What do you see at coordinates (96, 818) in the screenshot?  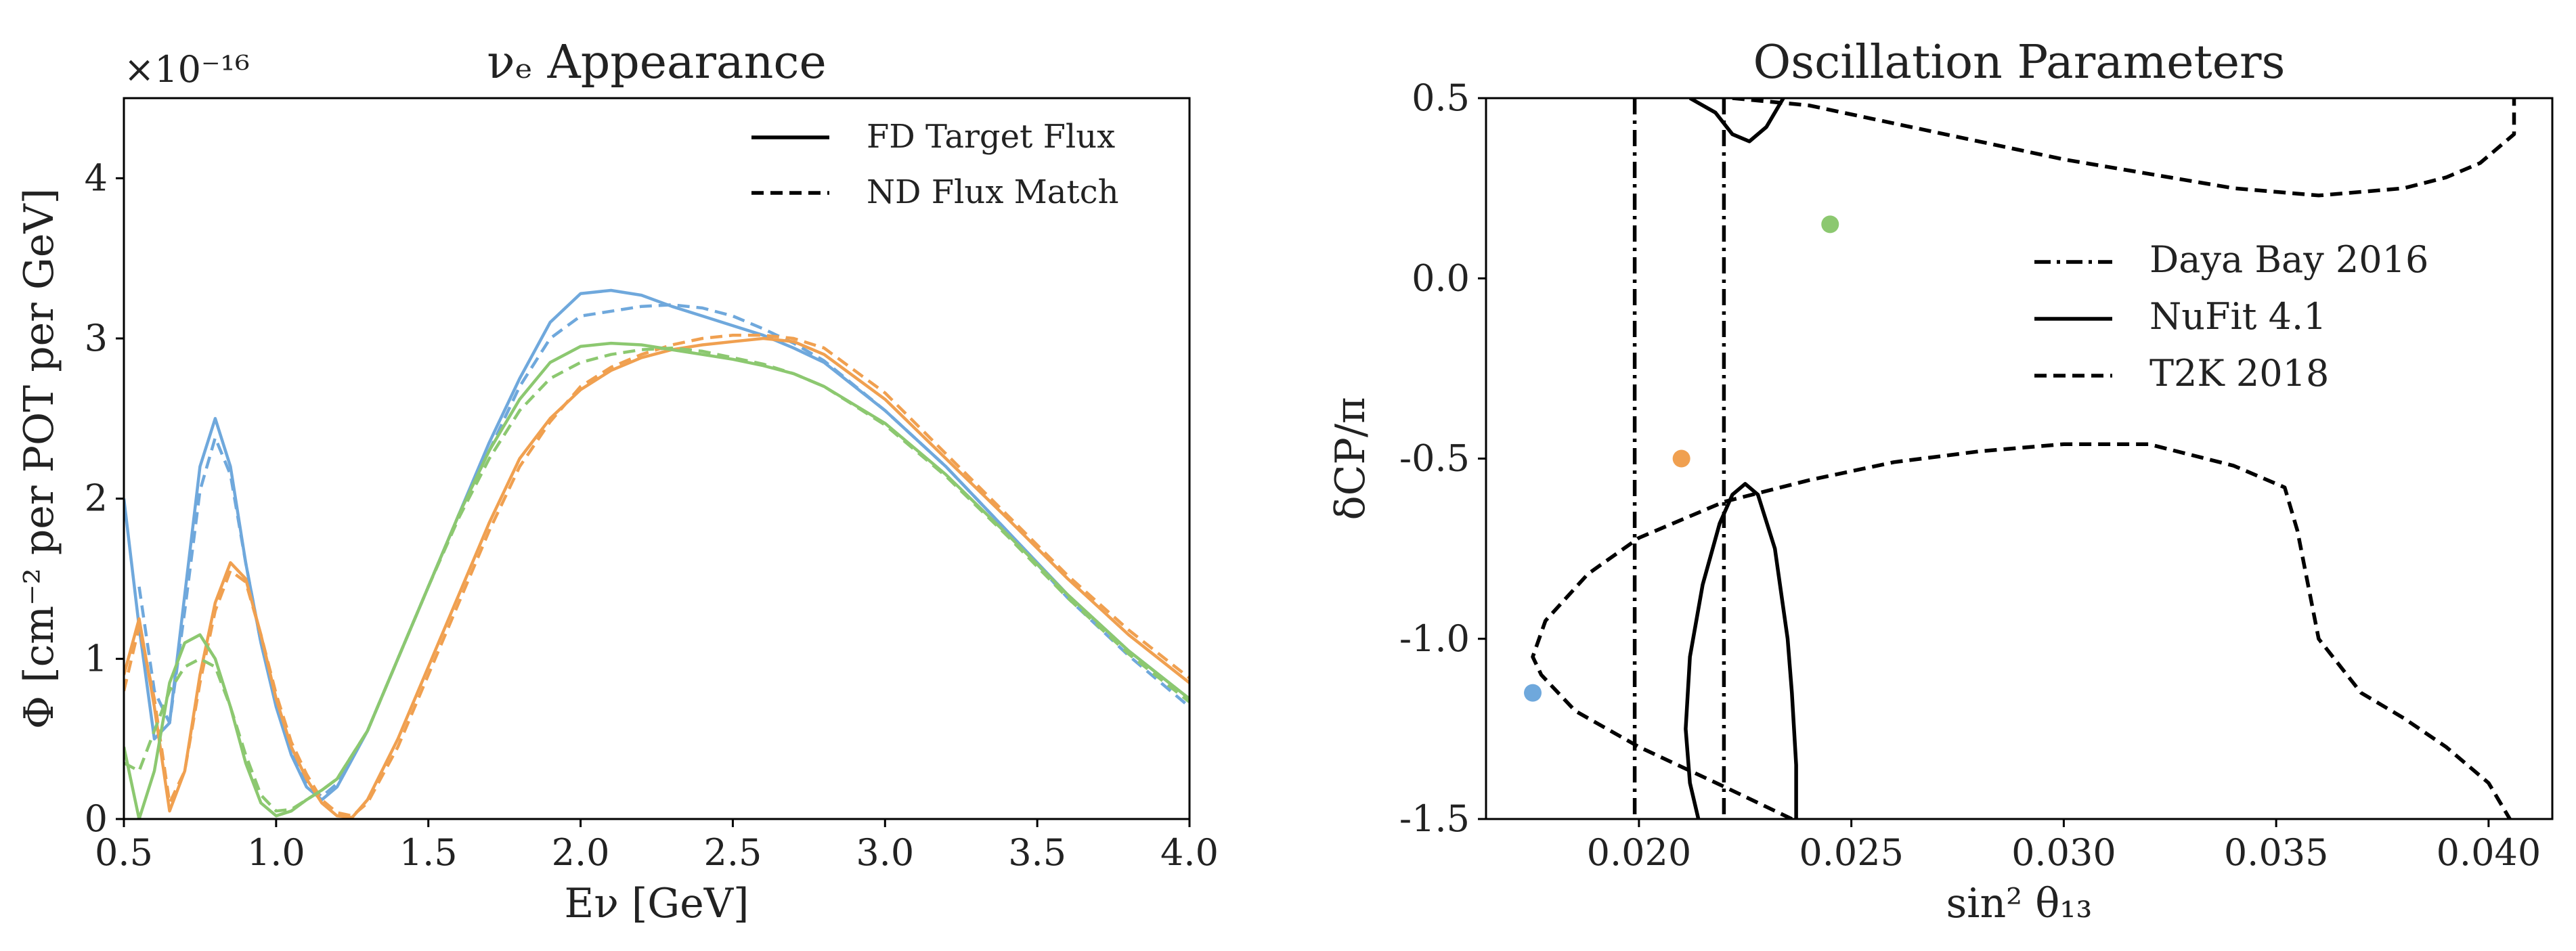 I see `y-tick-label: 0` at bounding box center [96, 818].